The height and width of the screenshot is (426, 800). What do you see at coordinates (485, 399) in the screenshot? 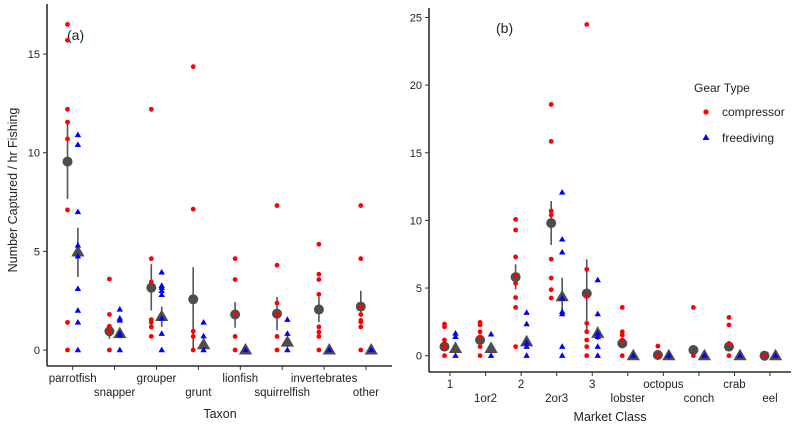
I see `x-tick-label: 1or2` at bounding box center [485, 399].